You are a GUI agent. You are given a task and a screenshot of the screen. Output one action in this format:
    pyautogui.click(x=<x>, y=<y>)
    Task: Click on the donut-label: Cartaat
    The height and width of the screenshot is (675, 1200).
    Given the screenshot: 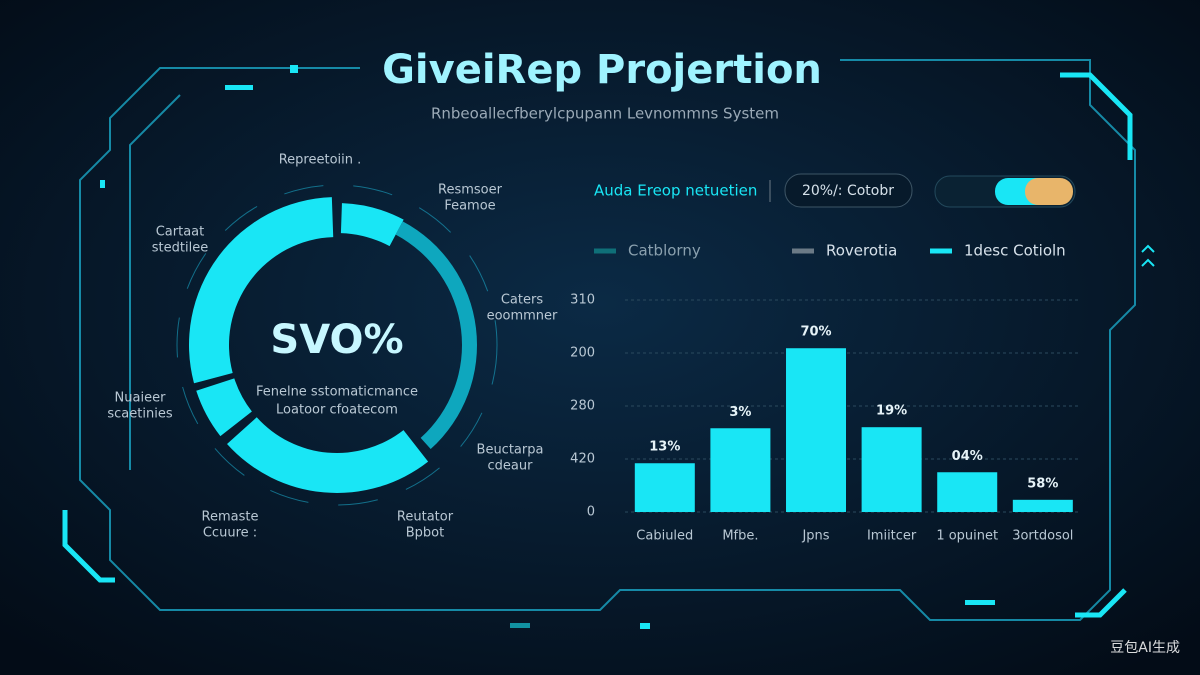 What is the action you would take?
    pyautogui.click(x=180, y=232)
    